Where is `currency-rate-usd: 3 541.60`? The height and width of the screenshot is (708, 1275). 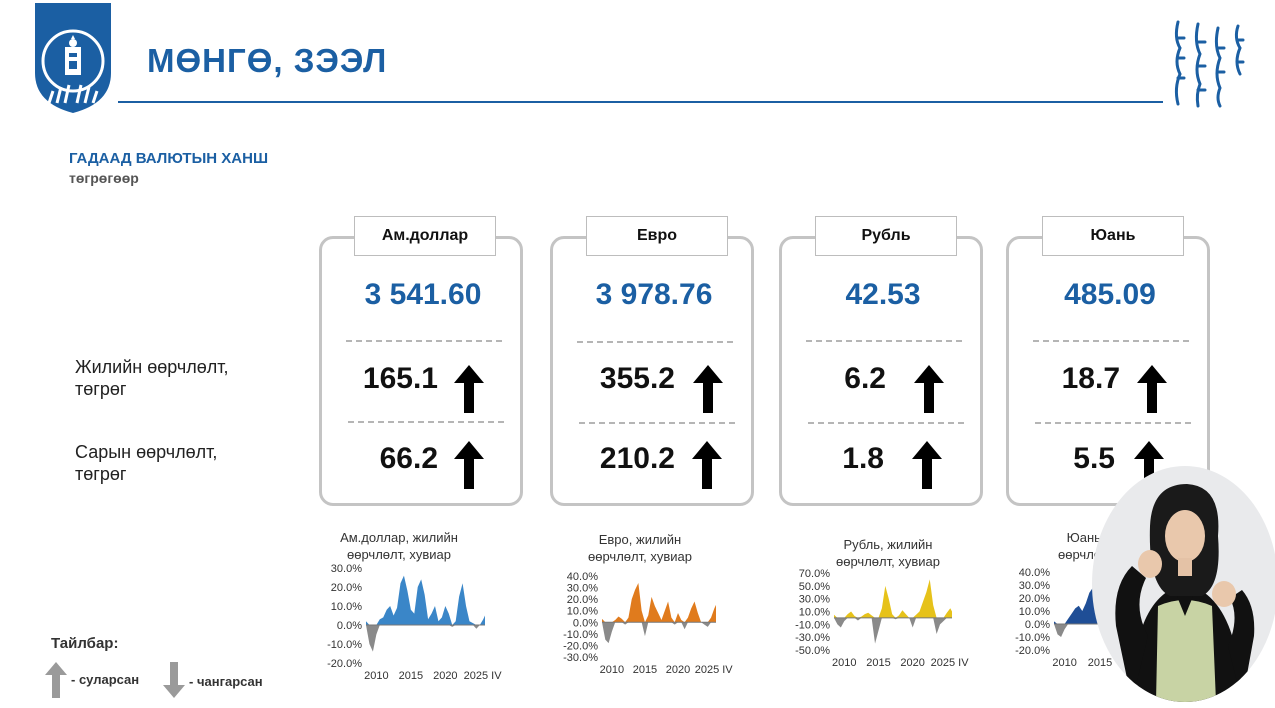
currency-rate-usd: 3 541.60 is located at coordinates (423, 294).